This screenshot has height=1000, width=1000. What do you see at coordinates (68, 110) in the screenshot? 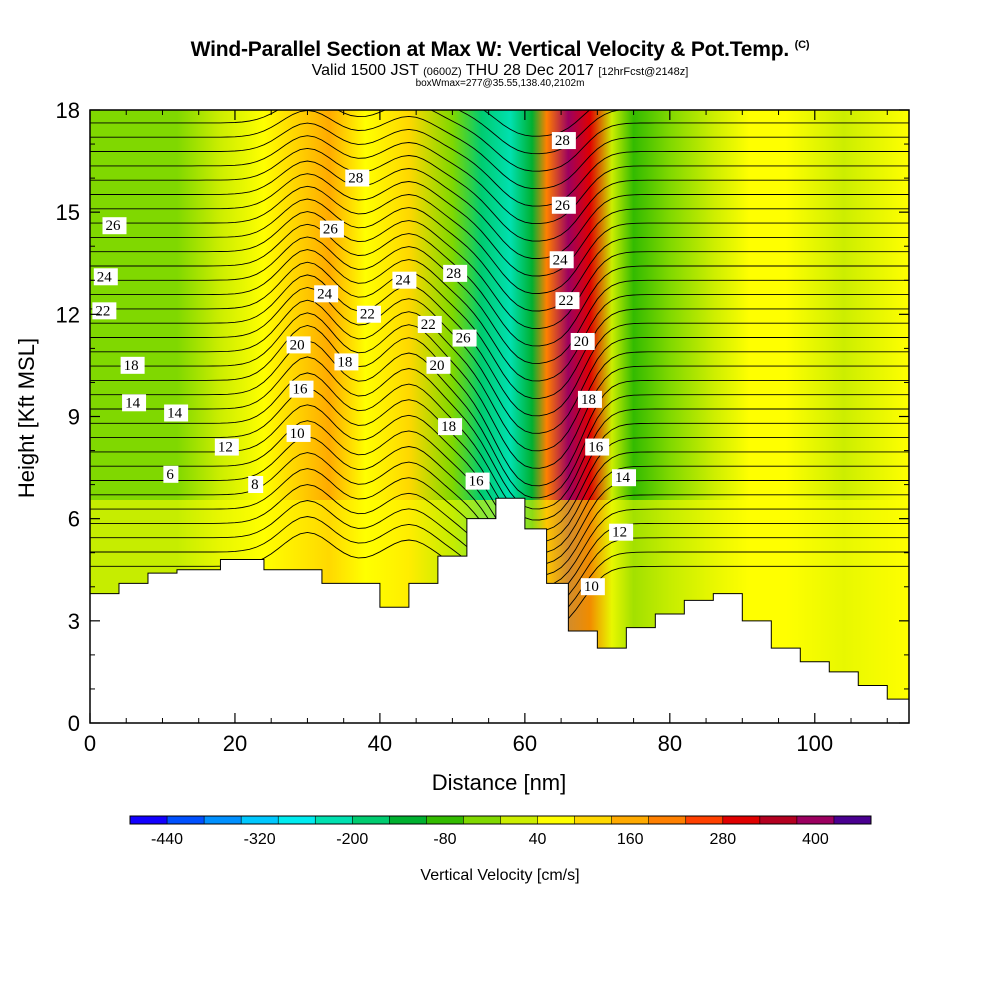
I see `y-tick-label: 18` at bounding box center [68, 110].